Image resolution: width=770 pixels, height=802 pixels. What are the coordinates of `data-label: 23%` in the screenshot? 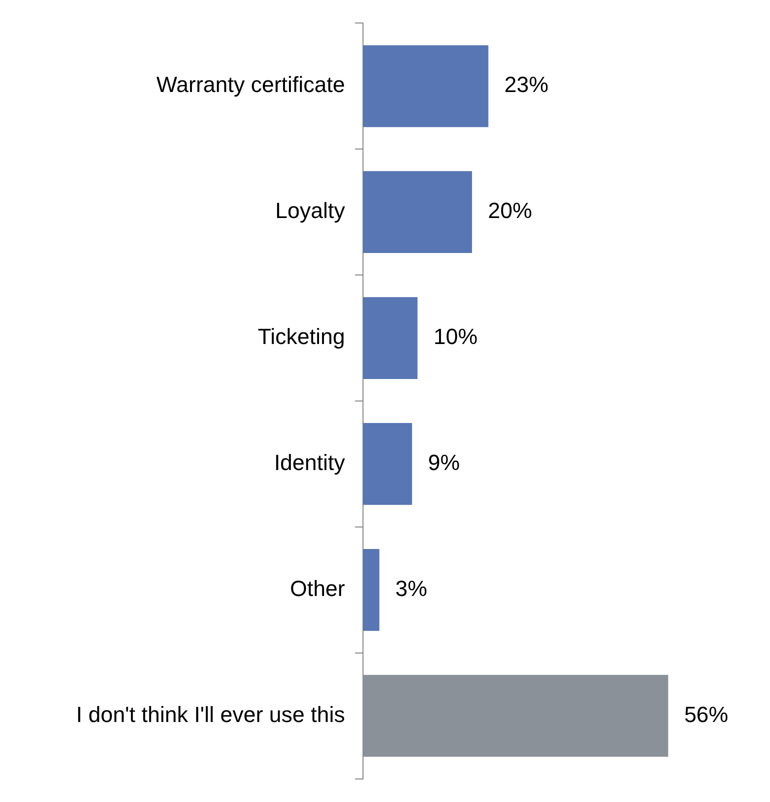 It's located at (526, 85).